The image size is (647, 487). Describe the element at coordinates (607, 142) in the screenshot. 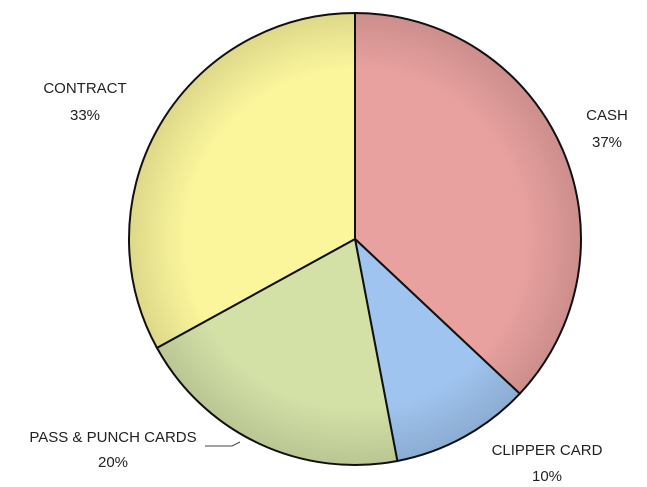

I see `slice-value-label: 37%` at that location.